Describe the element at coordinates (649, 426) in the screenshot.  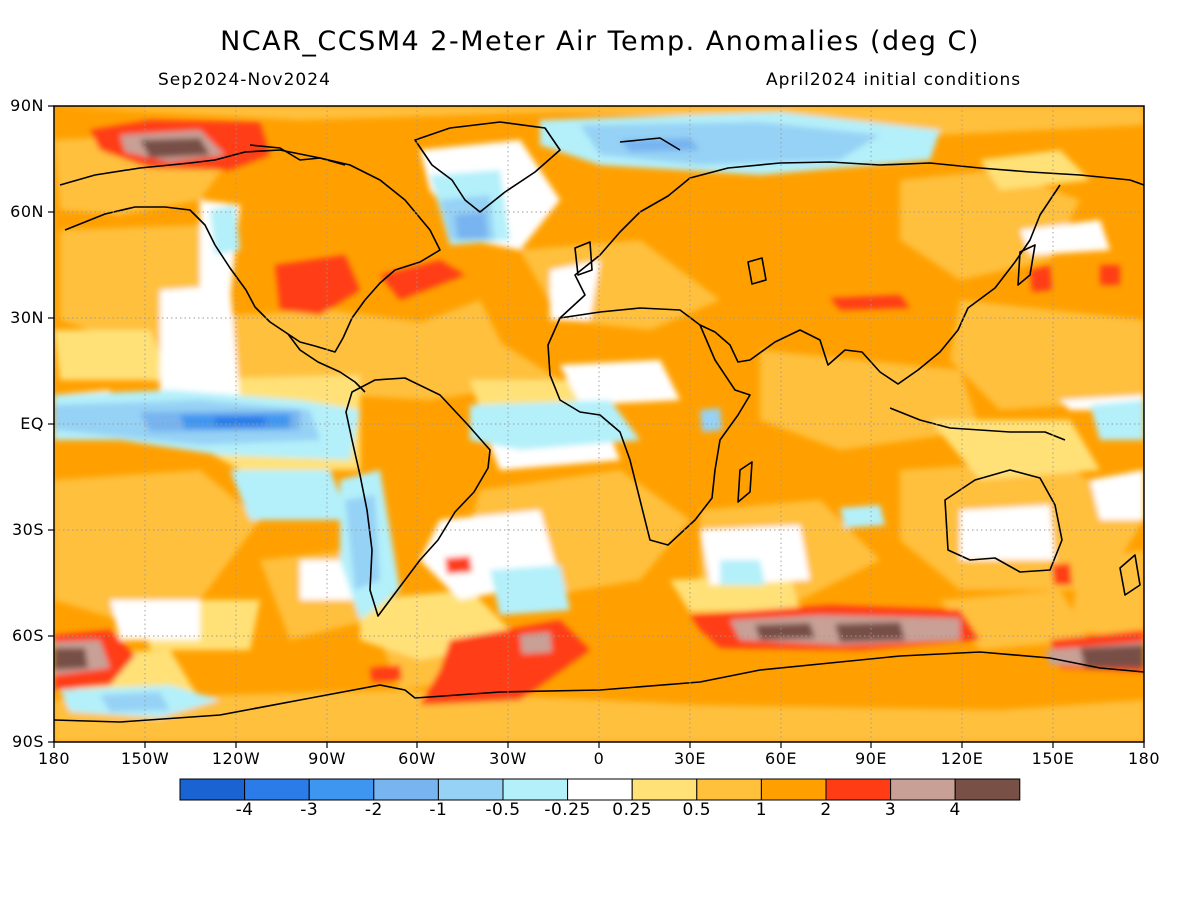
I see `coastline-africa` at that location.